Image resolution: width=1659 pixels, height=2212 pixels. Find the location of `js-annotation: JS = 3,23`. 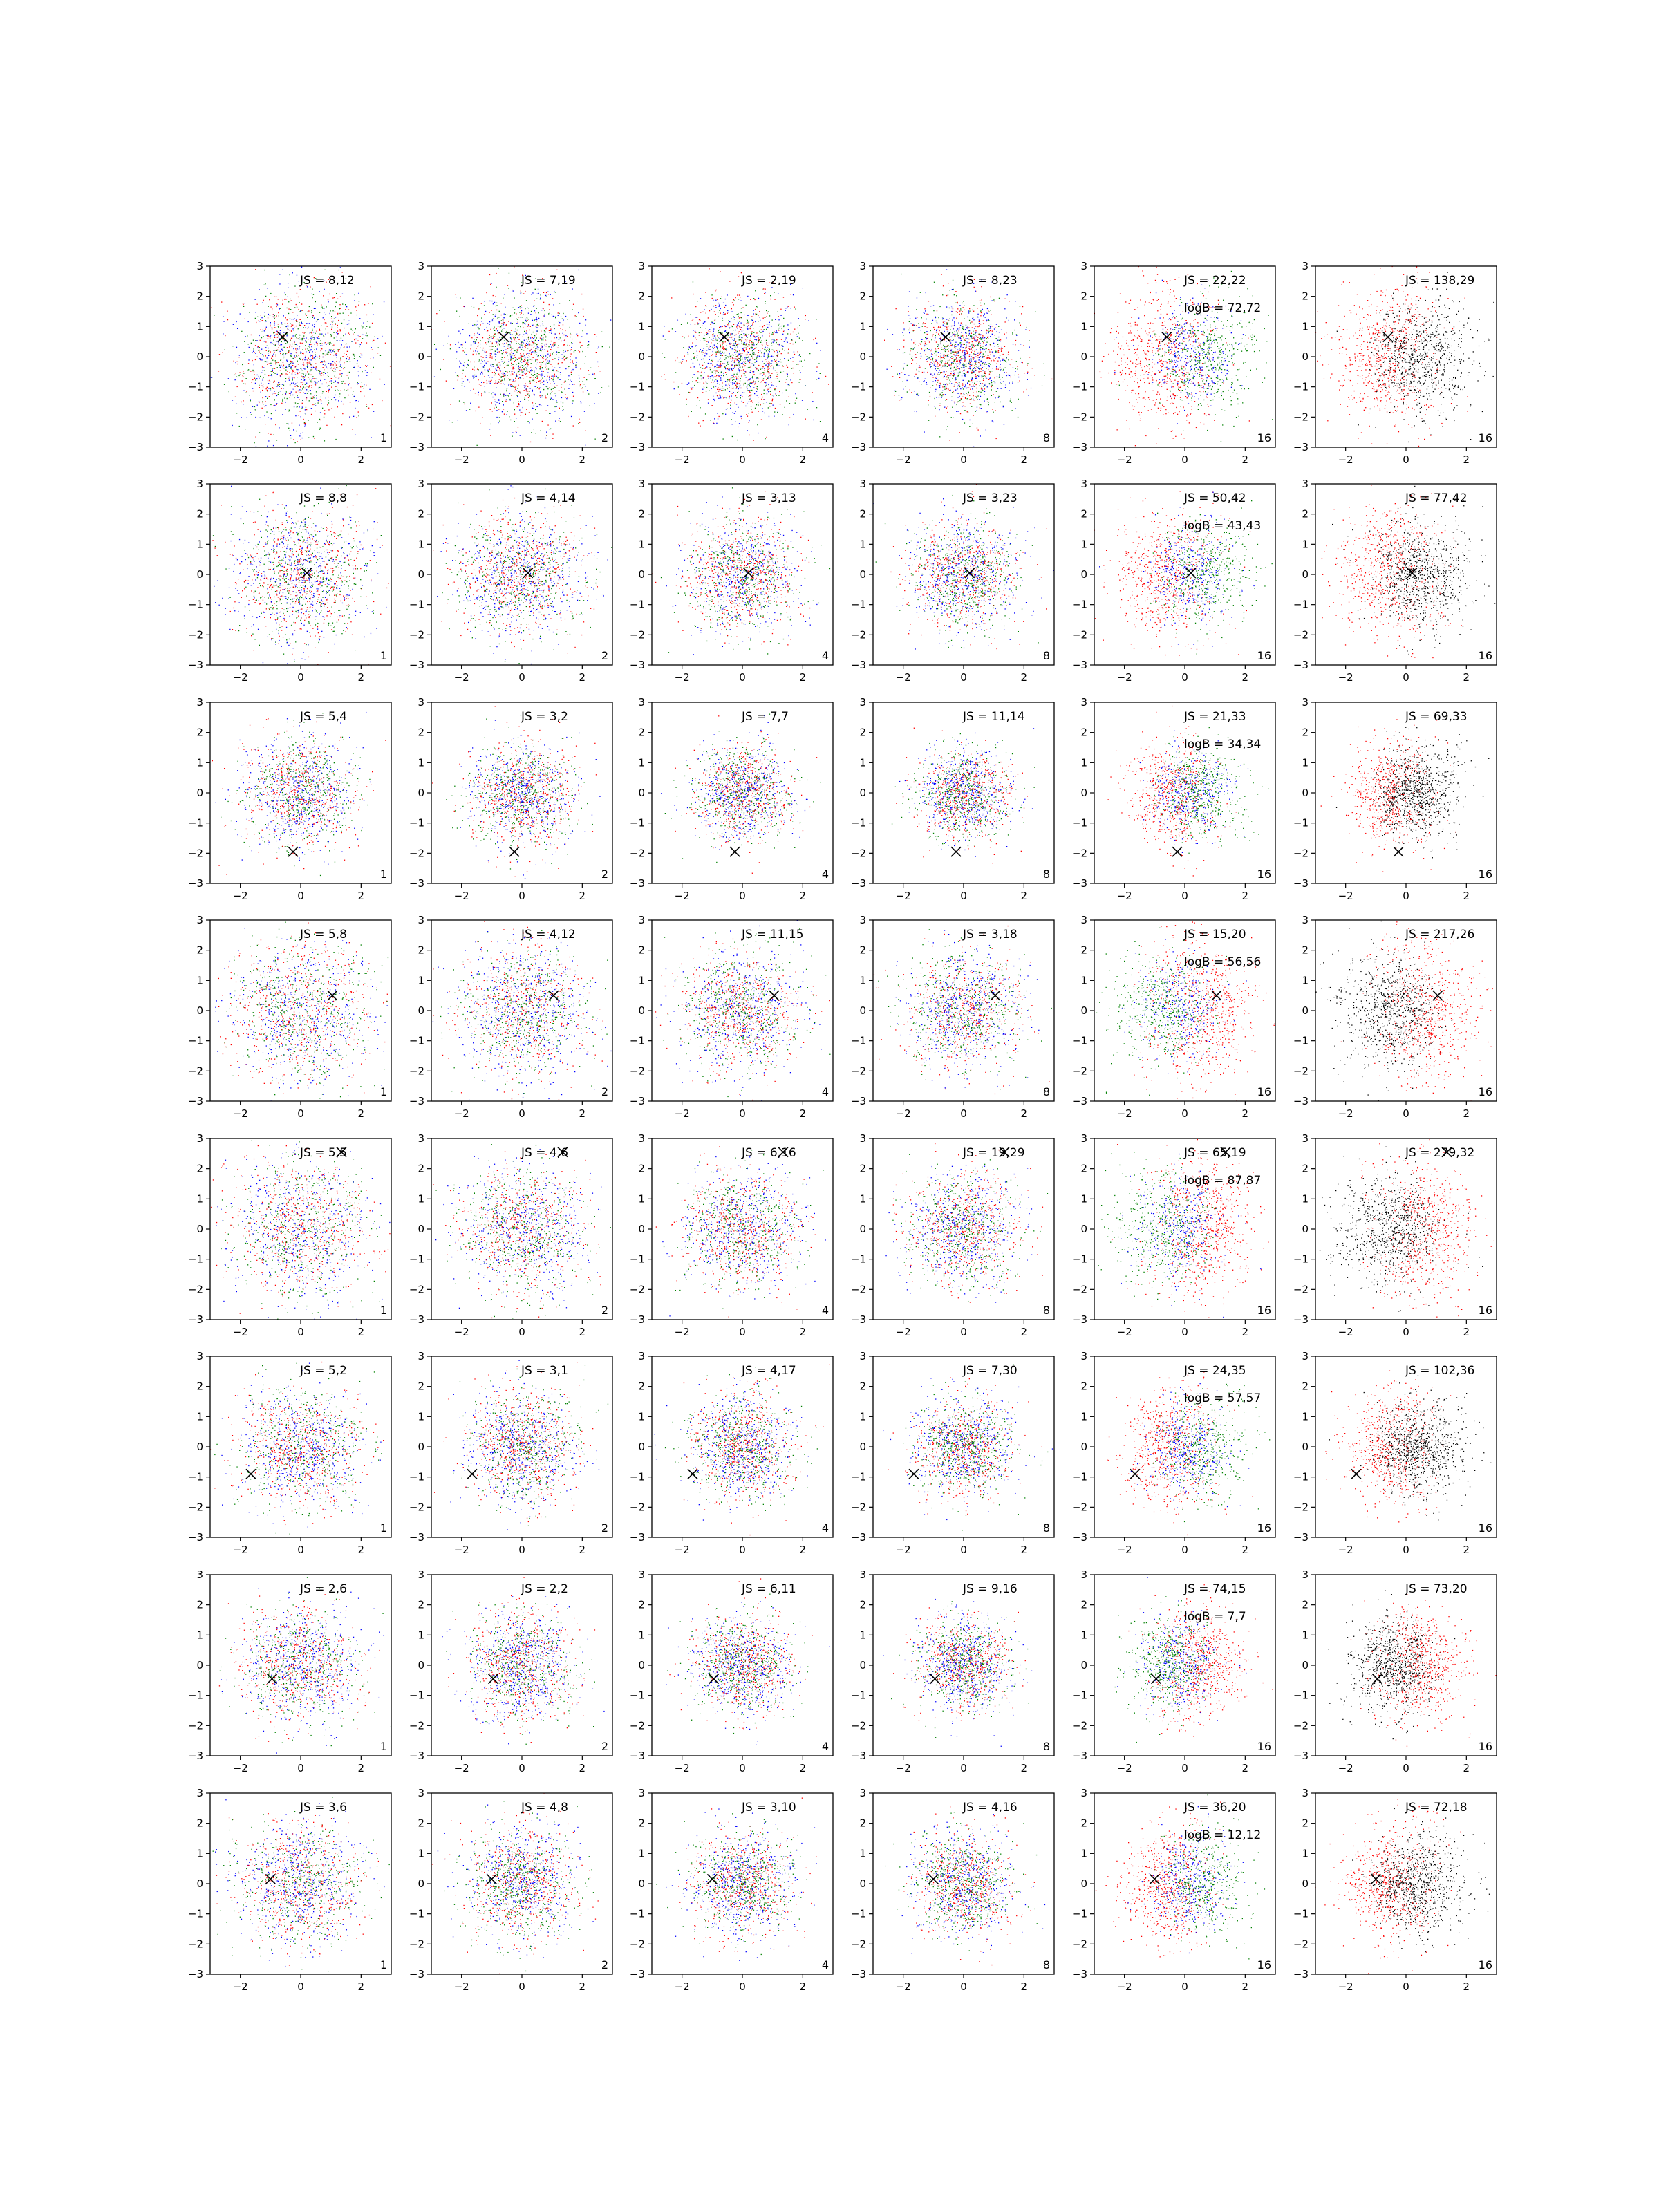

js-annotation: JS = 3,23 is located at coordinates (990, 498).